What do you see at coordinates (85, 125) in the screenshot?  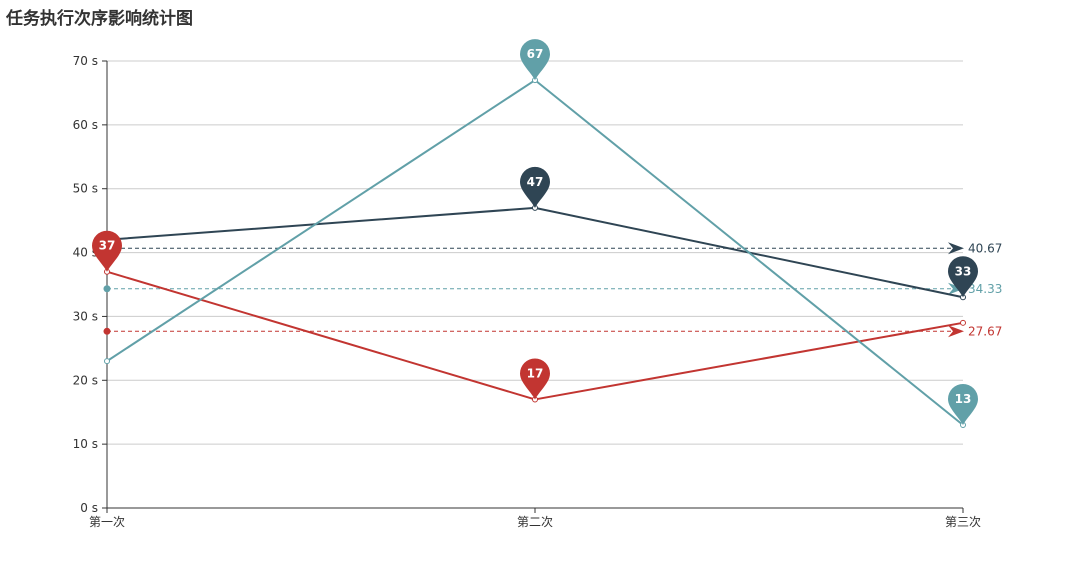 I see `y-tick-label: 60 s` at bounding box center [85, 125].